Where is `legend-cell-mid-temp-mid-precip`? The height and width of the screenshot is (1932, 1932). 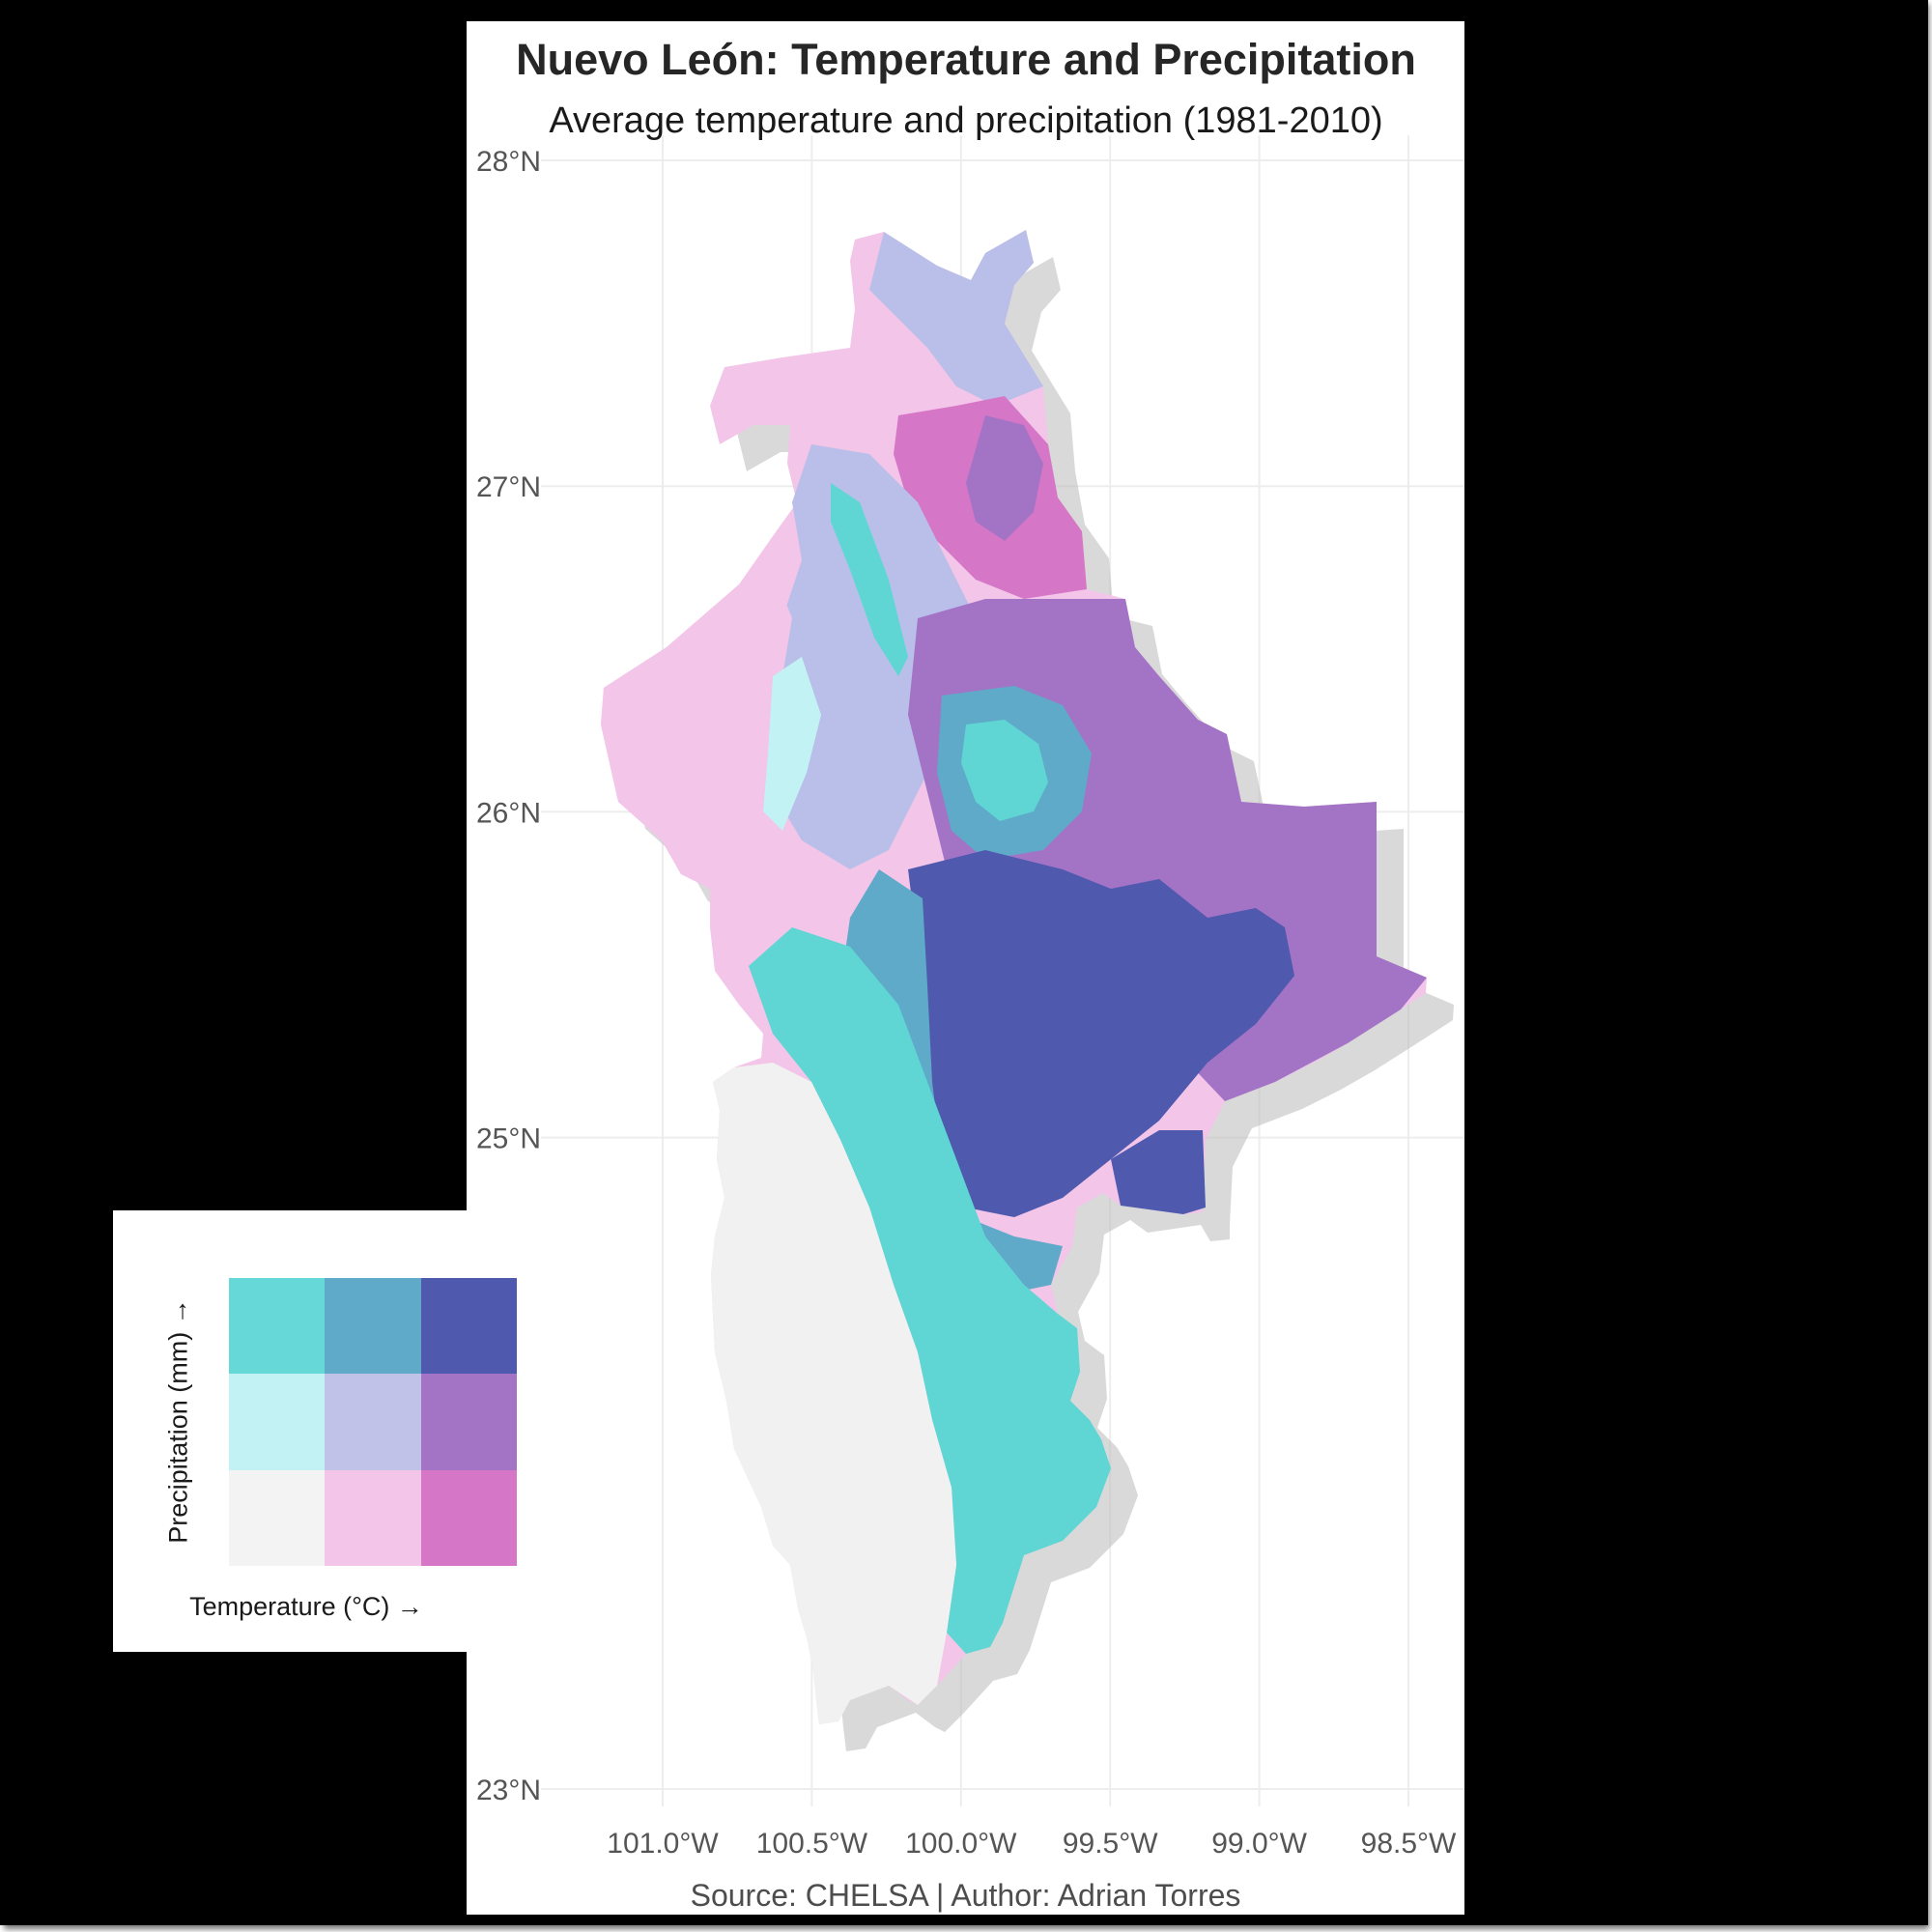
legend-cell-mid-temp-mid-precip is located at coordinates (373, 1422).